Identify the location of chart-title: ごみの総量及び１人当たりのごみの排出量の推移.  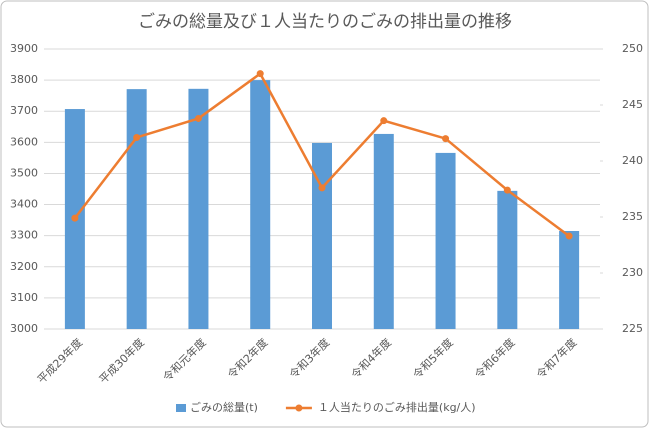
(325, 22).